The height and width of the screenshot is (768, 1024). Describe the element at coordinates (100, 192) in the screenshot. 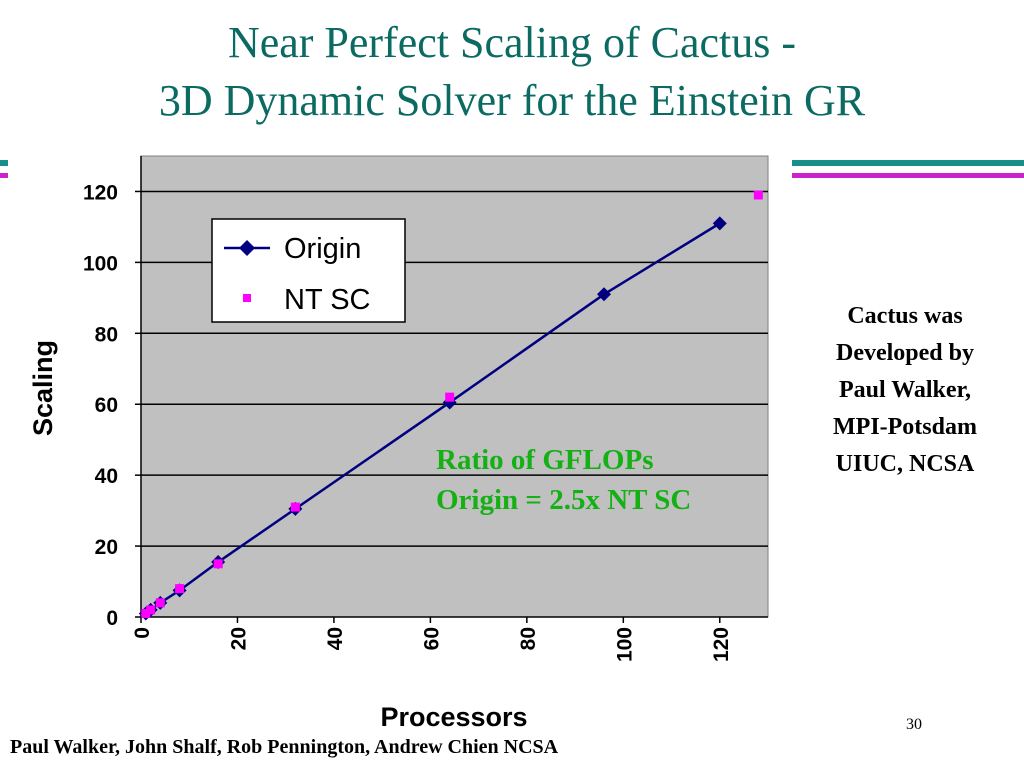

I see `y-tick-label: 120` at that location.